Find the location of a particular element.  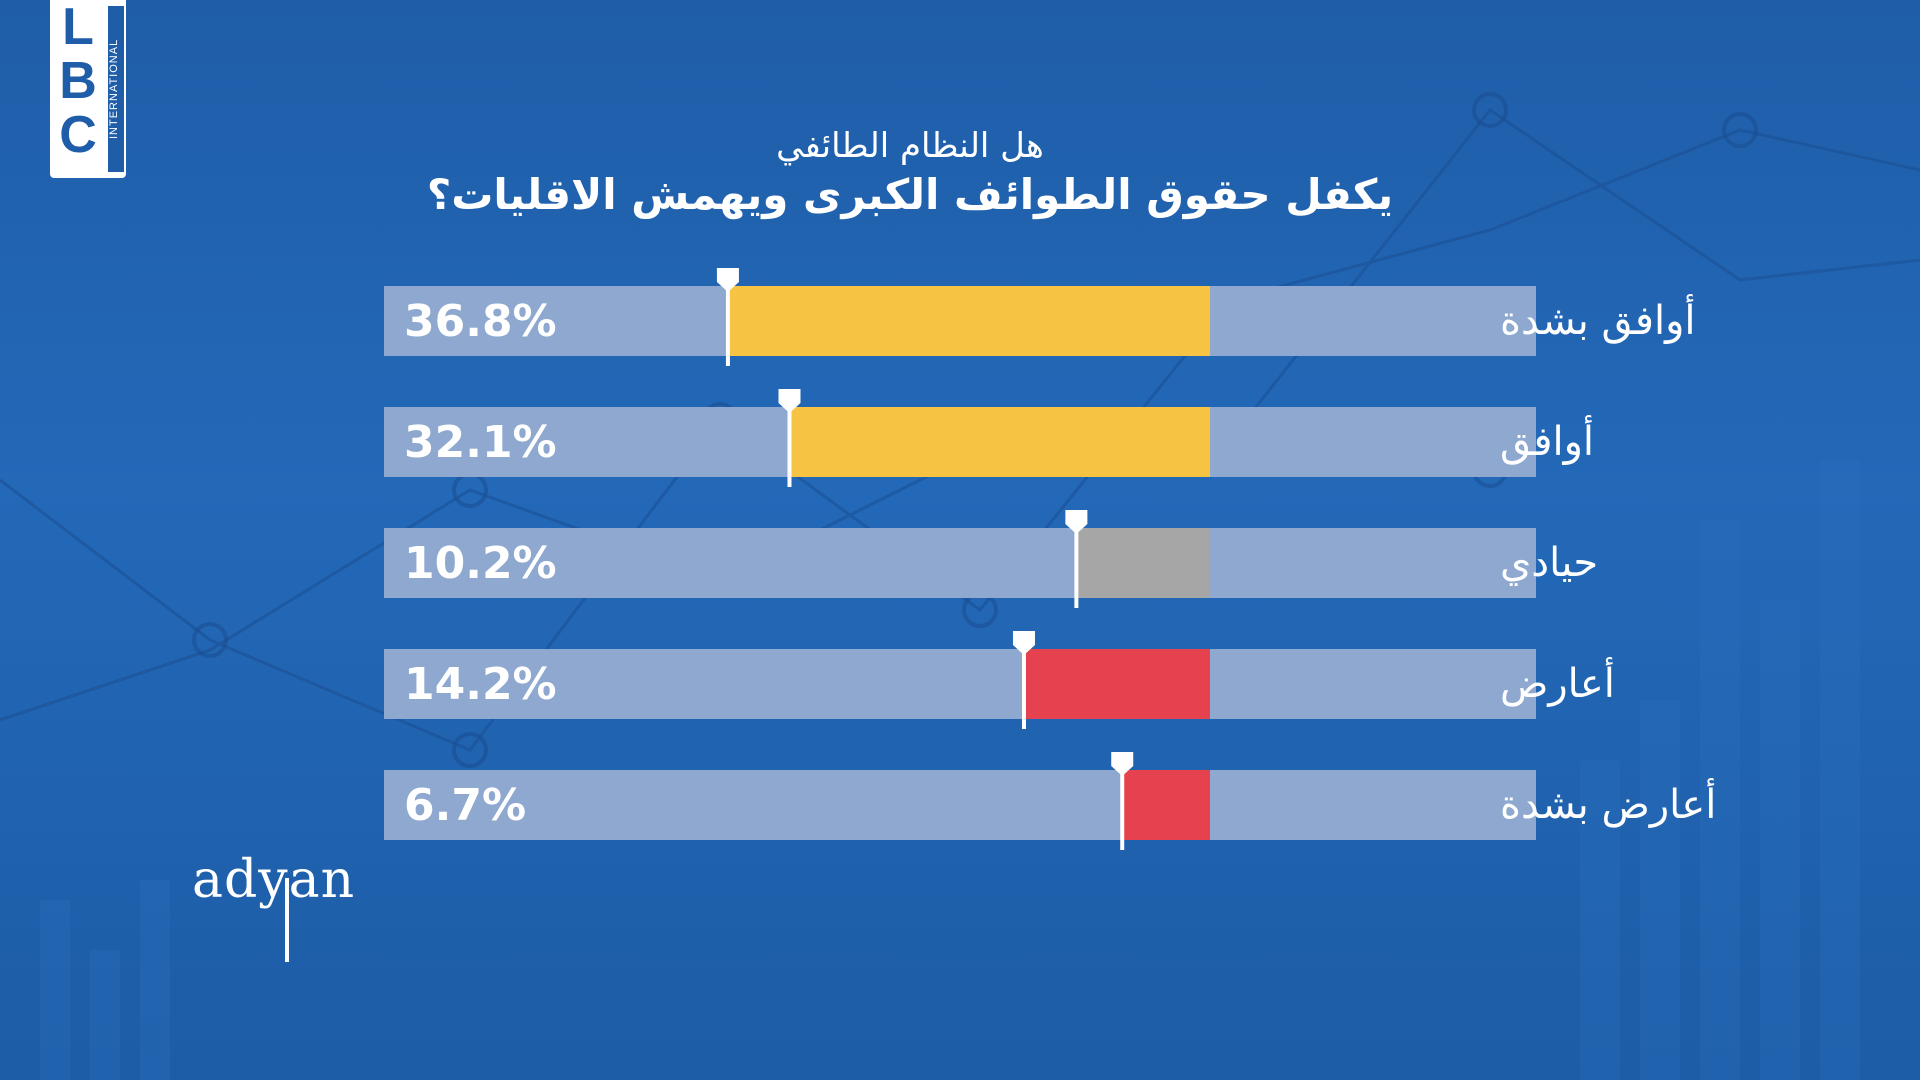

category-label: أوافق is located at coordinates (1547, 440).